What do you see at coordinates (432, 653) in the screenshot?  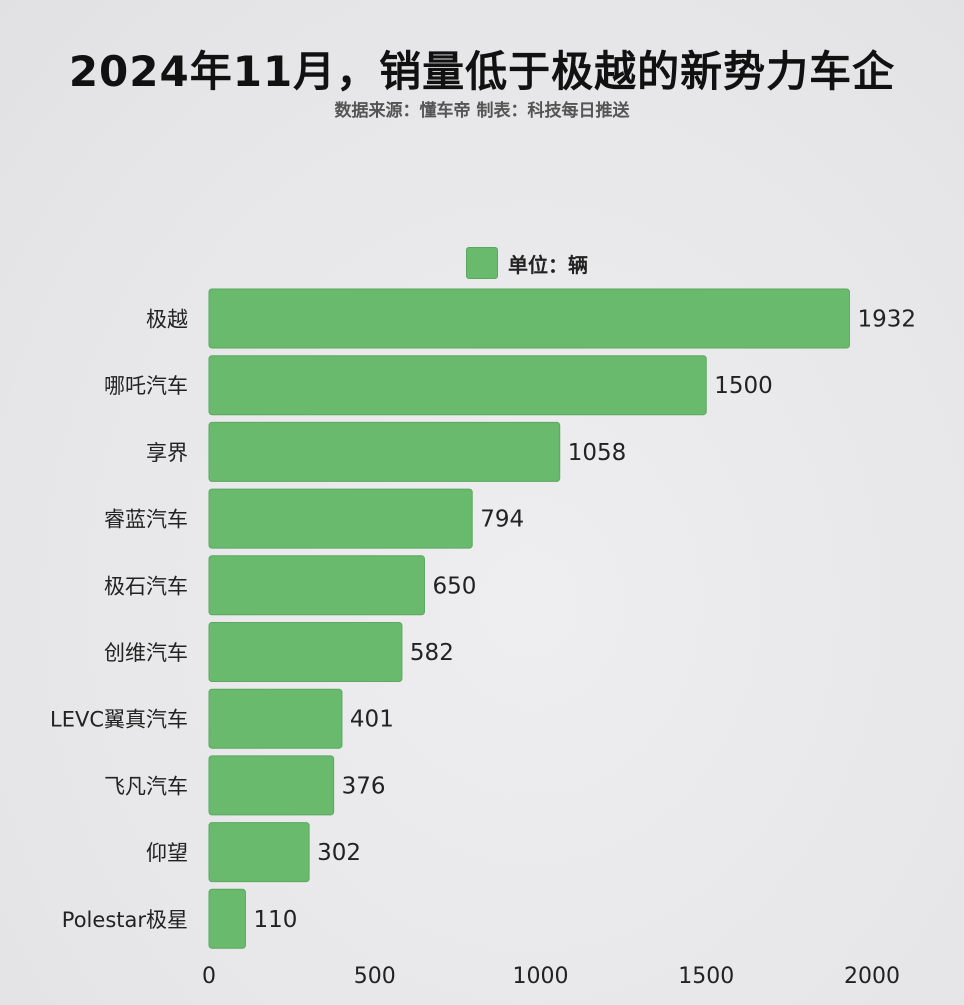 I see `value-label: 582` at bounding box center [432, 653].